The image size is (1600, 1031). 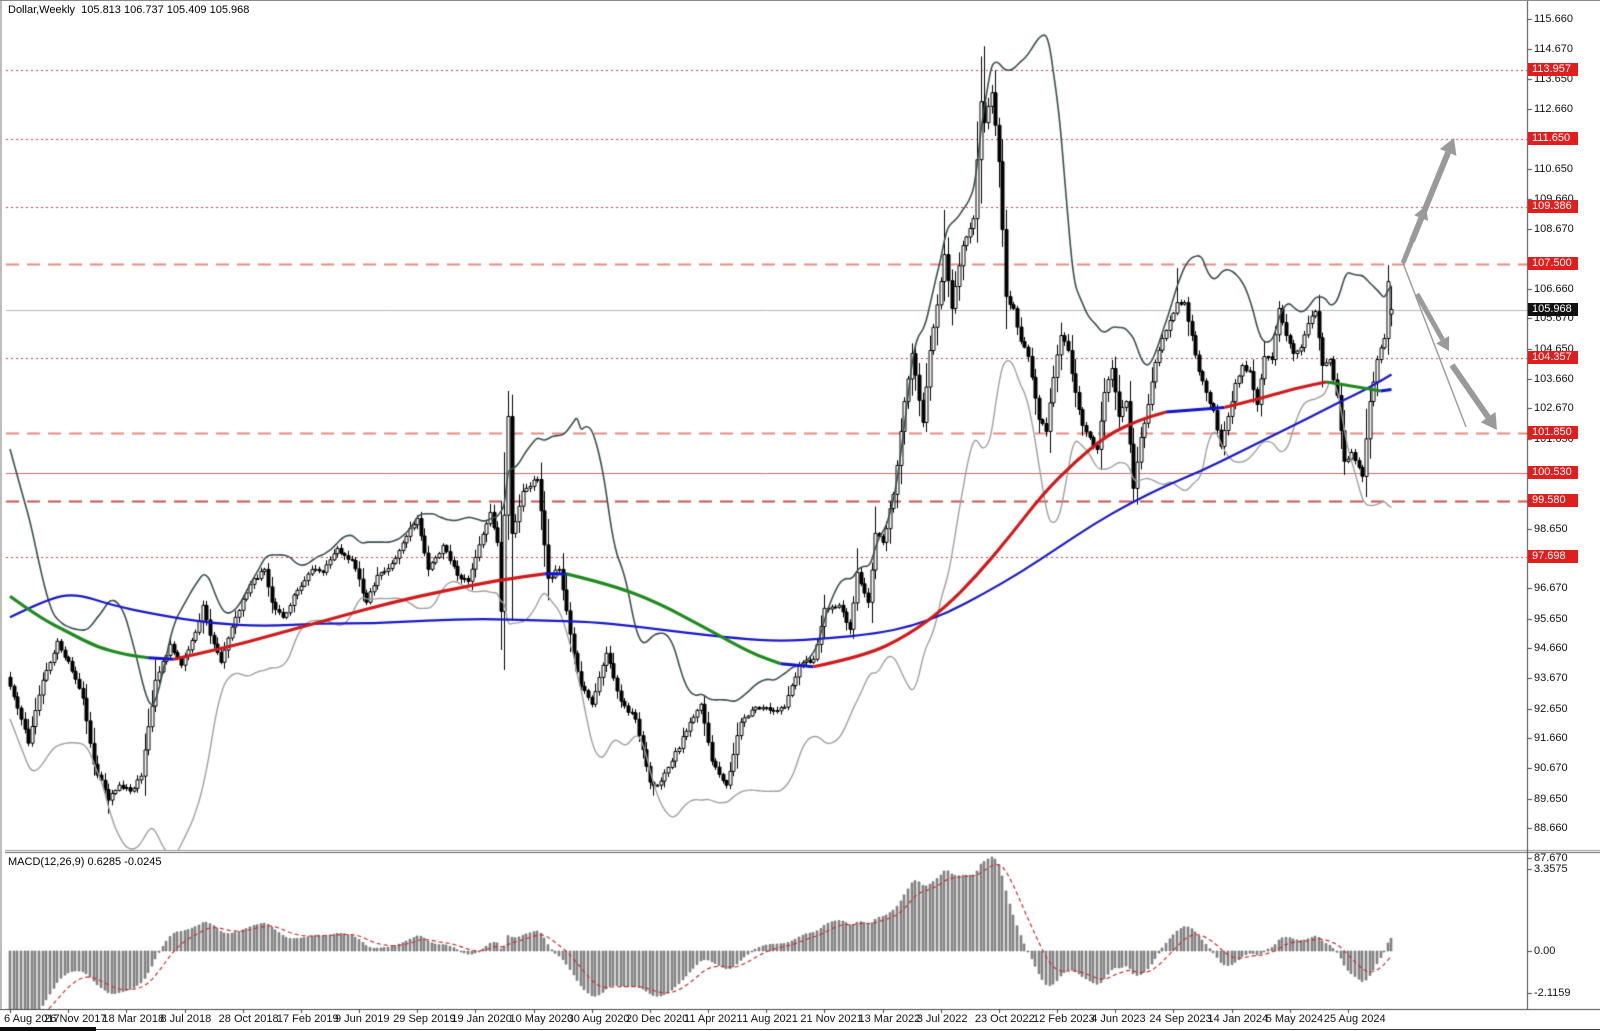 What do you see at coordinates (800, 1029) in the screenshot?
I see `horizontal-scrollbar-track` at bounding box center [800, 1029].